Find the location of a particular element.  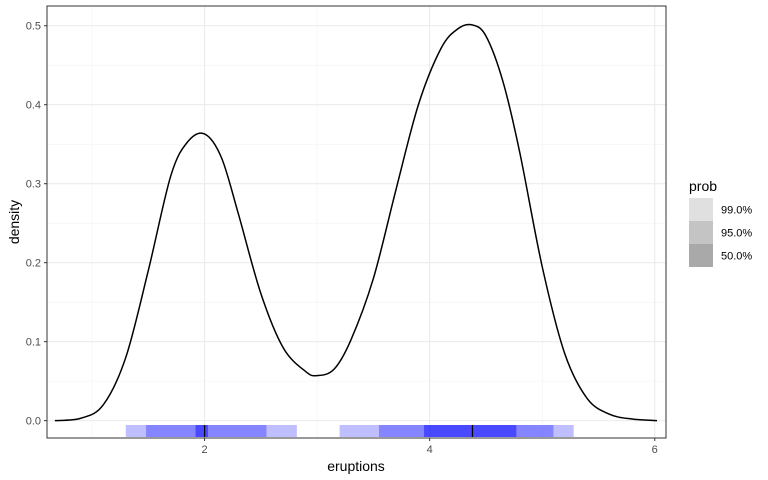

legend-label: 50.0% is located at coordinates (736, 257).